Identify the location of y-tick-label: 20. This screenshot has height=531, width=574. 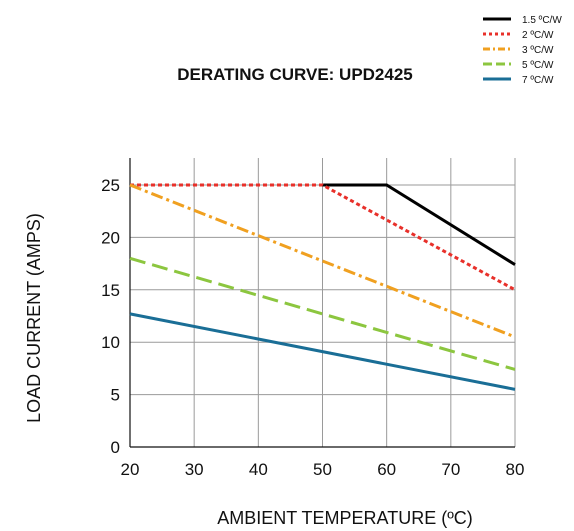
(110, 237).